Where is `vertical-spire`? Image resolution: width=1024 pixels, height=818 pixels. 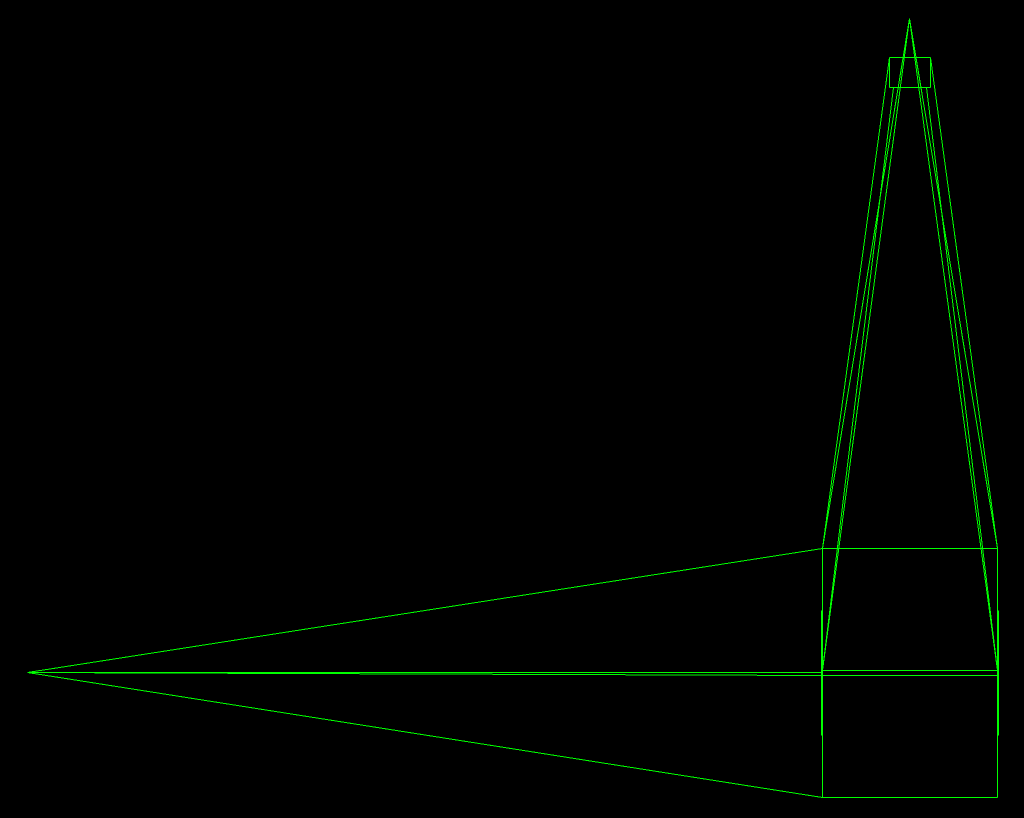 vertical-spire is located at coordinates (910, 344).